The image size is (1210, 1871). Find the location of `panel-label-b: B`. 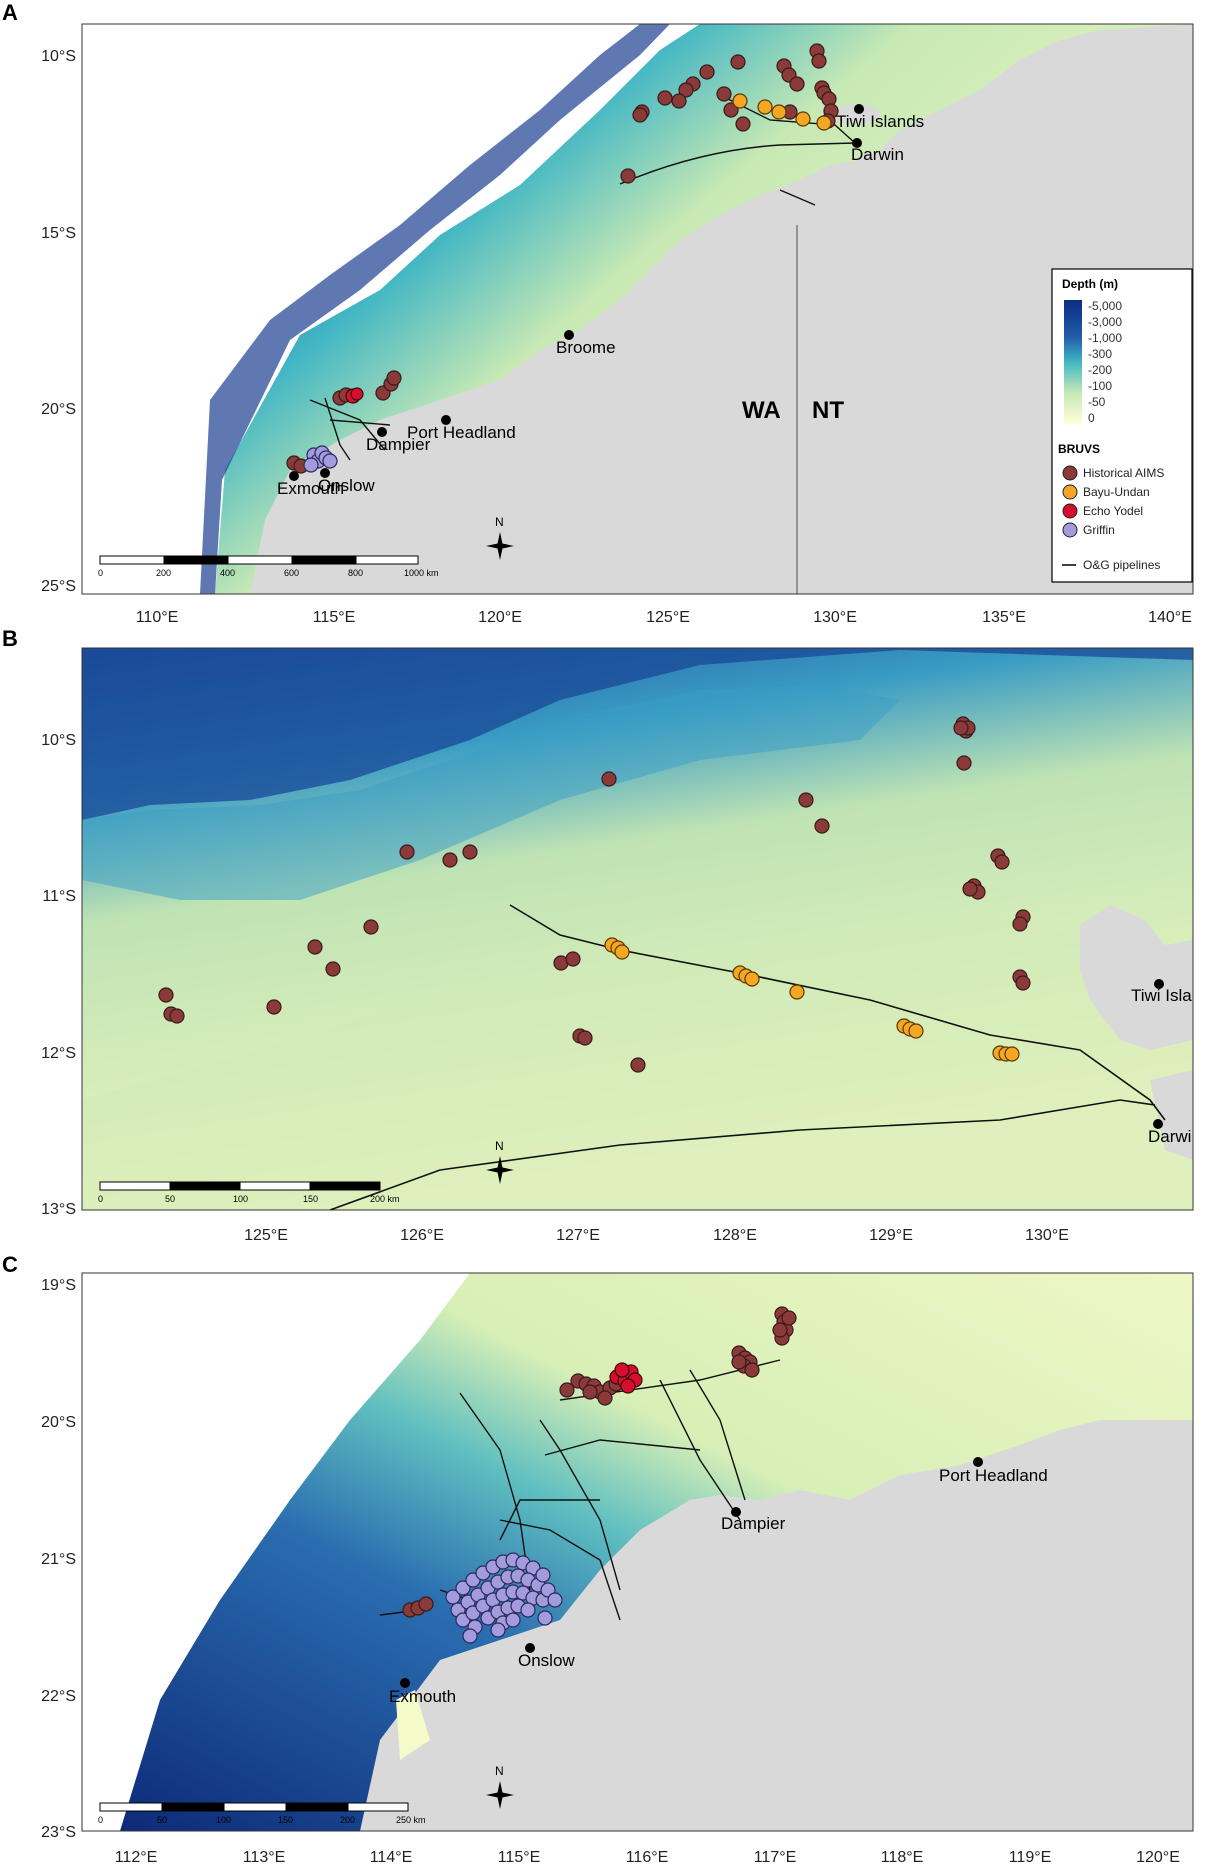

panel-label-b: B is located at coordinates (10, 638).